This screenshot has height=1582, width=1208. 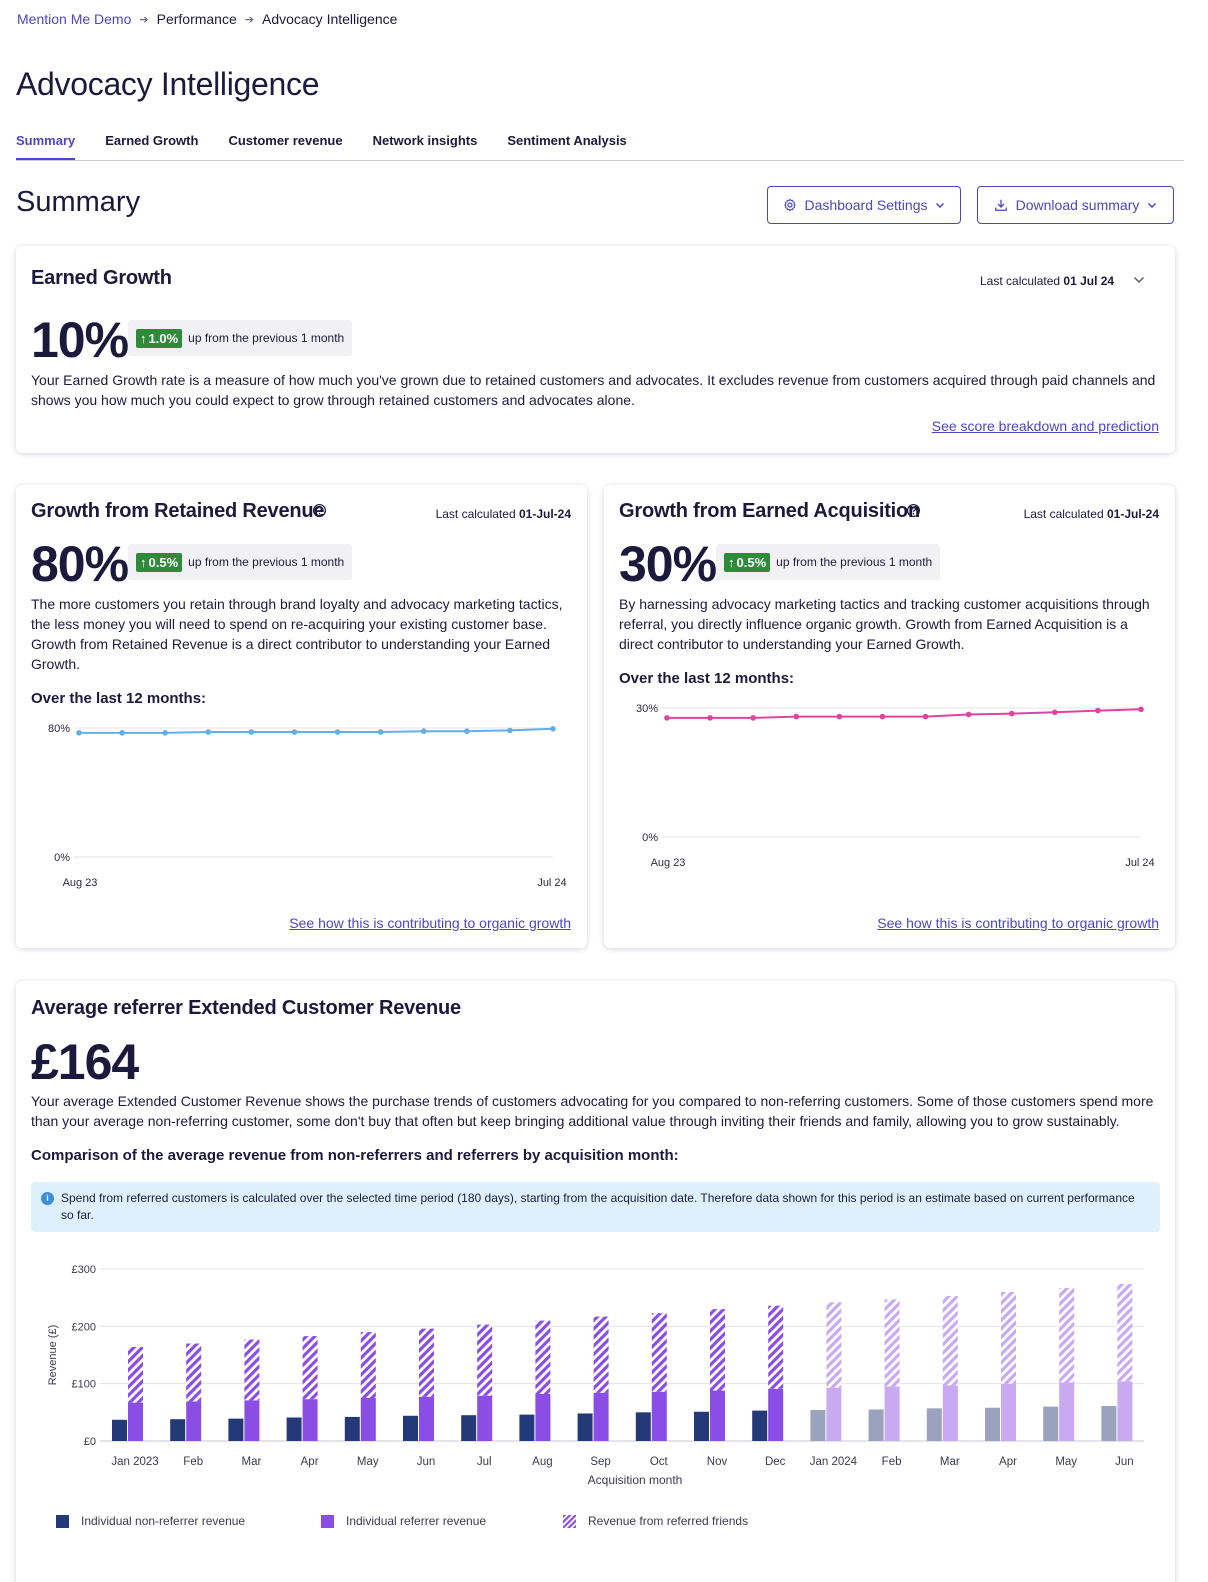 What do you see at coordinates (668, 1521) in the screenshot?
I see `legend-label: Revenue from referred friends` at bounding box center [668, 1521].